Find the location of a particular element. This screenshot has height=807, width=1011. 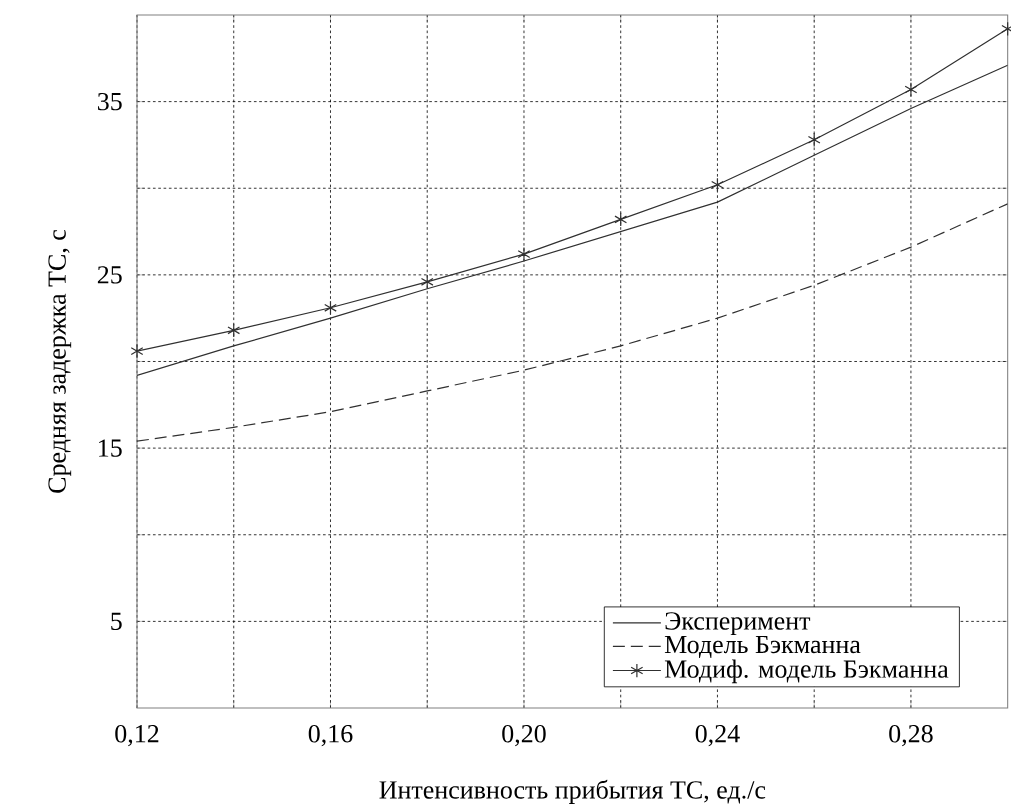

x-tick-label: 0,24 is located at coordinates (717, 735).